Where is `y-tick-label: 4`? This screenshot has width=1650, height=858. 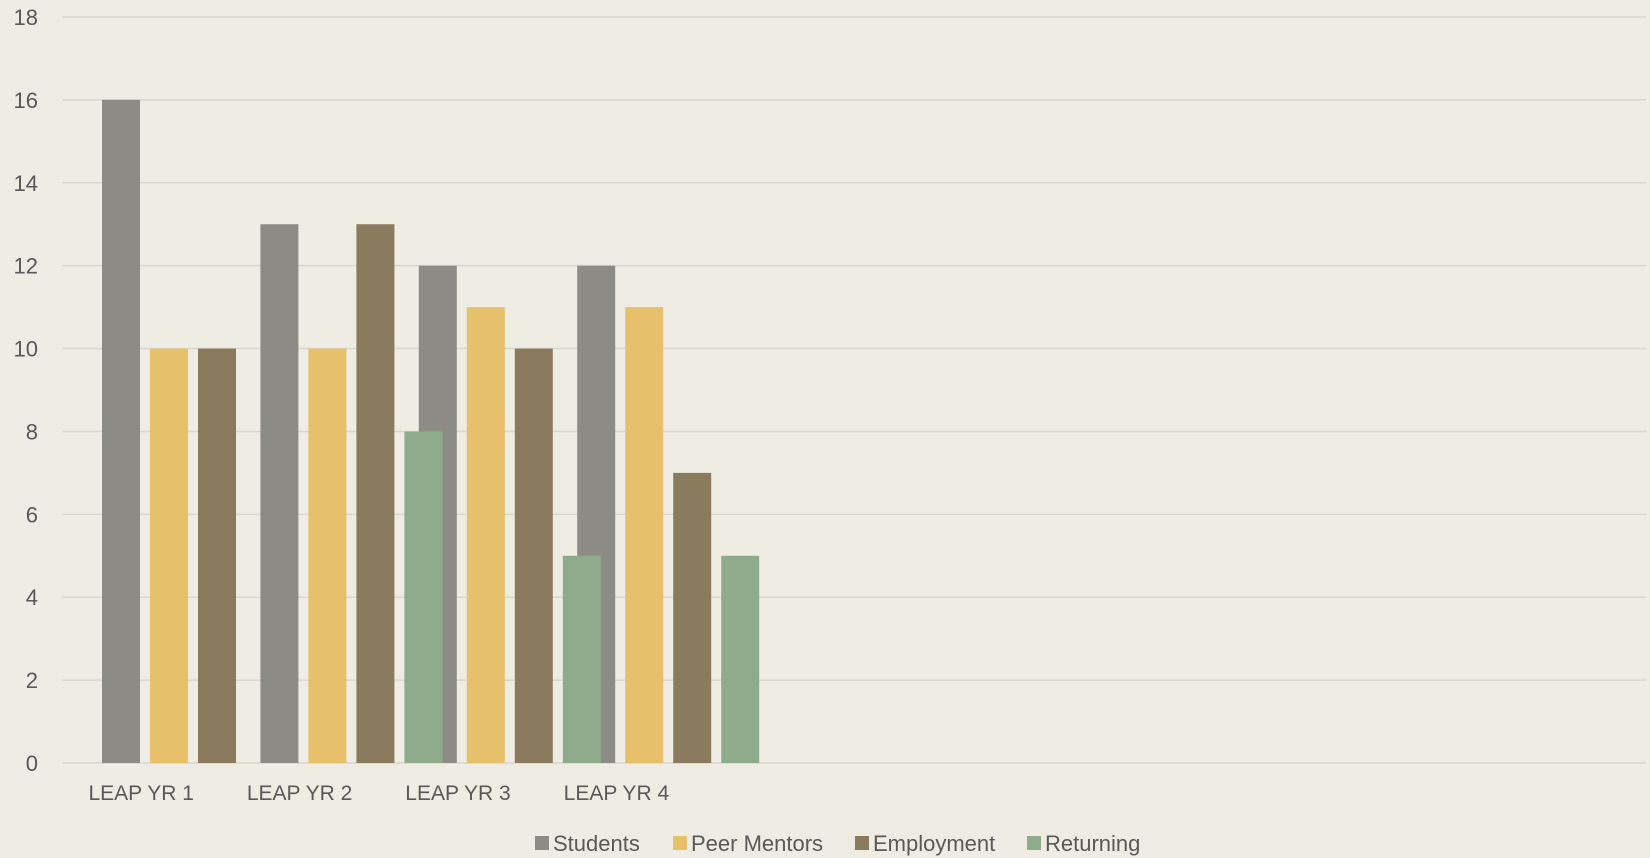
y-tick-label: 4 is located at coordinates (32, 597).